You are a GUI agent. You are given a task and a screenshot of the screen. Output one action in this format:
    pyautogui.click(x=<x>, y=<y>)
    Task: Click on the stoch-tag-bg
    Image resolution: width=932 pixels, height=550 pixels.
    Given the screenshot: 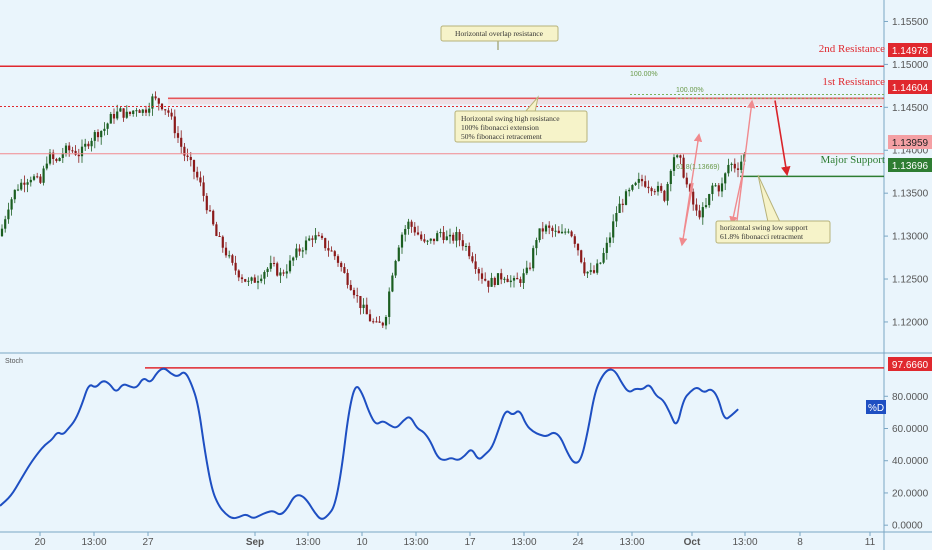 What is the action you would take?
    pyautogui.click(x=910, y=364)
    